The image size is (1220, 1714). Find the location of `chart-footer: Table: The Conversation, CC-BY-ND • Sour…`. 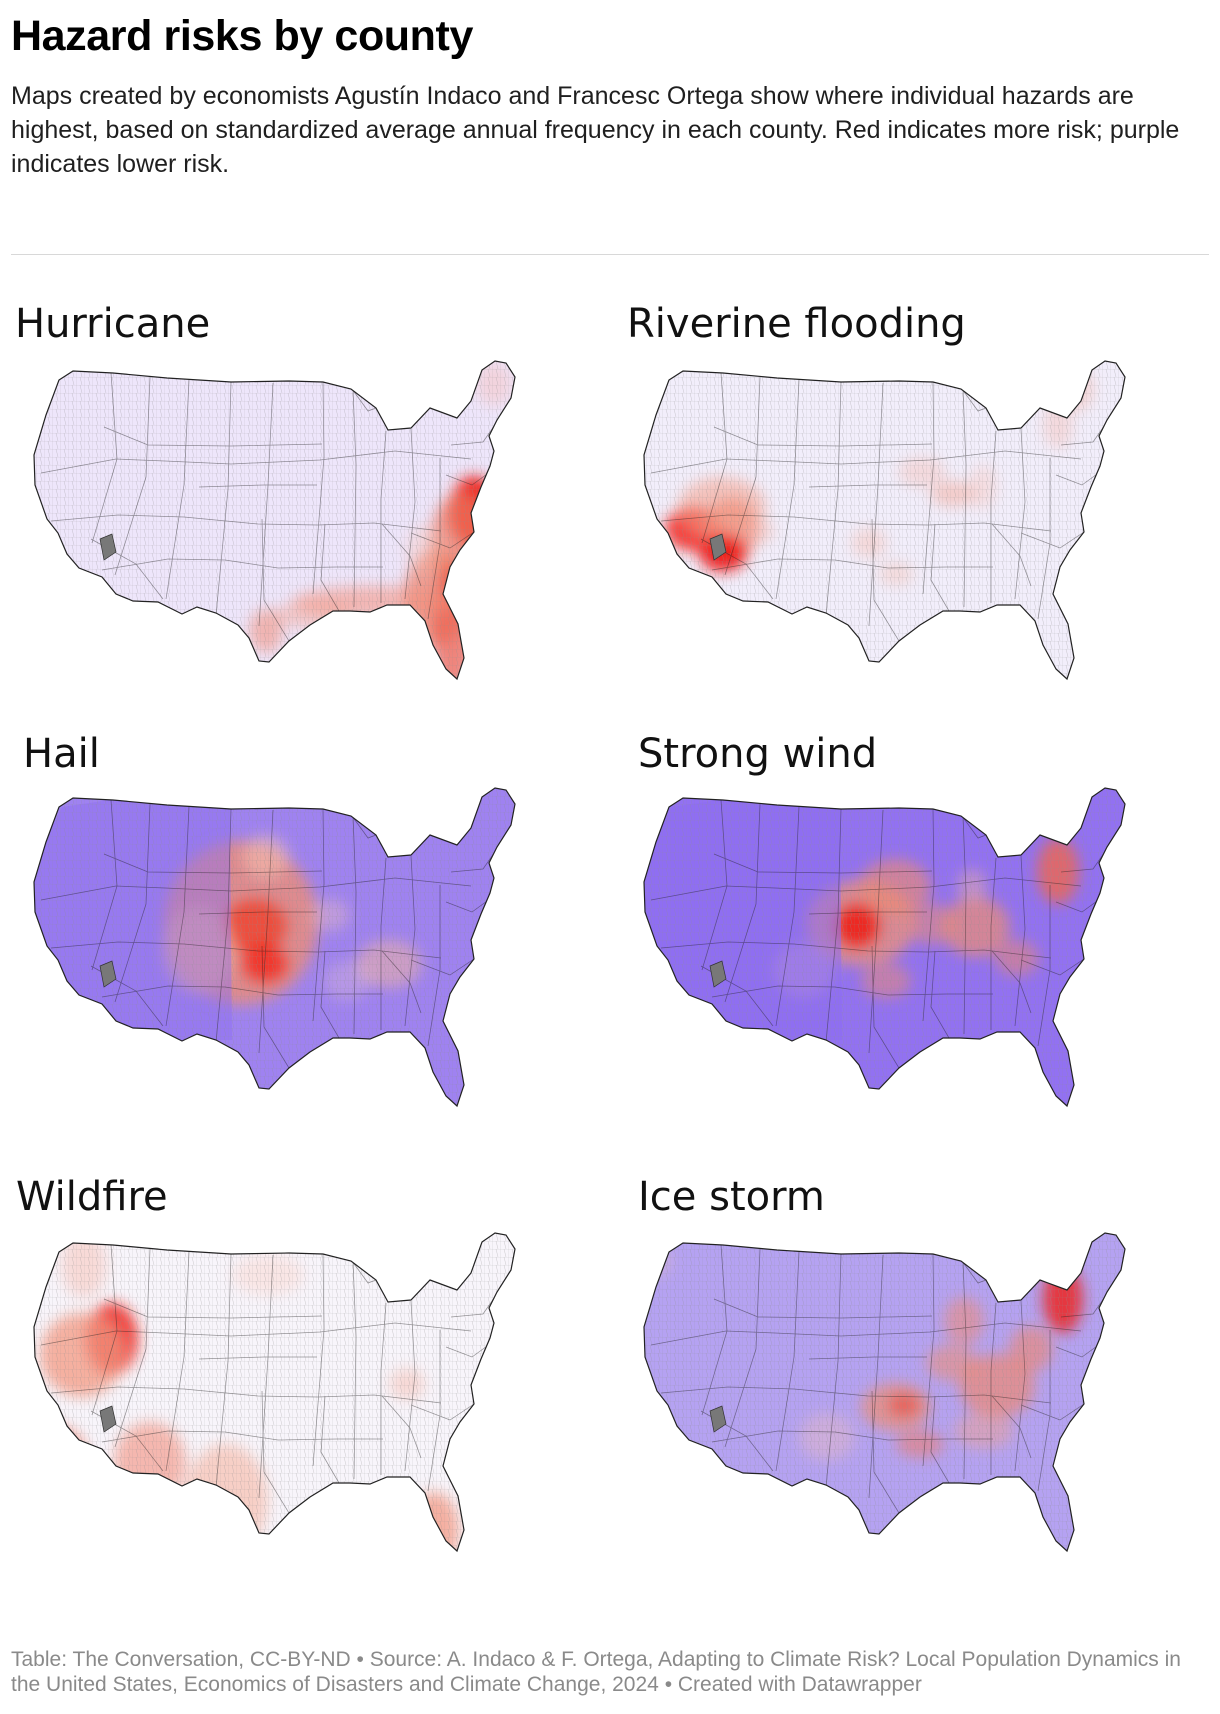

chart-footer: Table: The Conversation, CC-BY-ND • Sour… is located at coordinates (610, 1672).